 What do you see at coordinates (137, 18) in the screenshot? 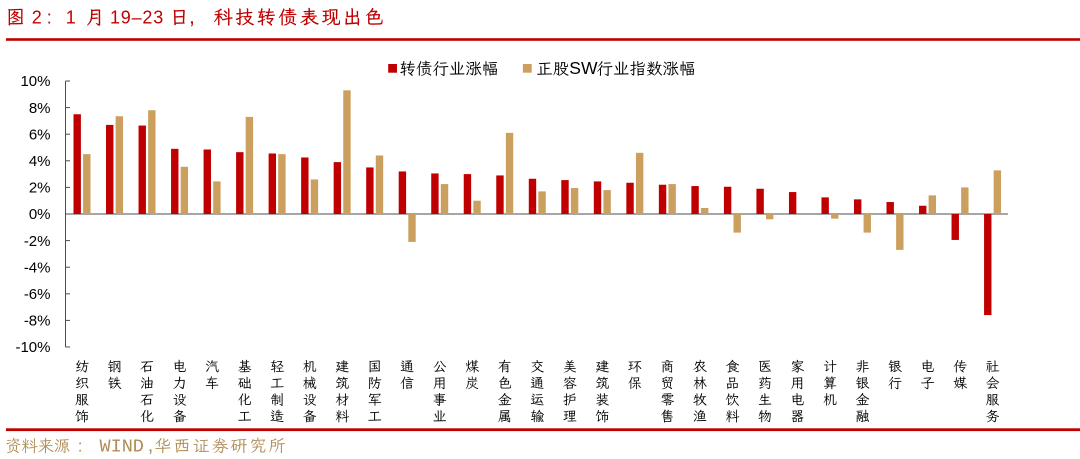
I see `svg-text: 19–23` at bounding box center [137, 18].